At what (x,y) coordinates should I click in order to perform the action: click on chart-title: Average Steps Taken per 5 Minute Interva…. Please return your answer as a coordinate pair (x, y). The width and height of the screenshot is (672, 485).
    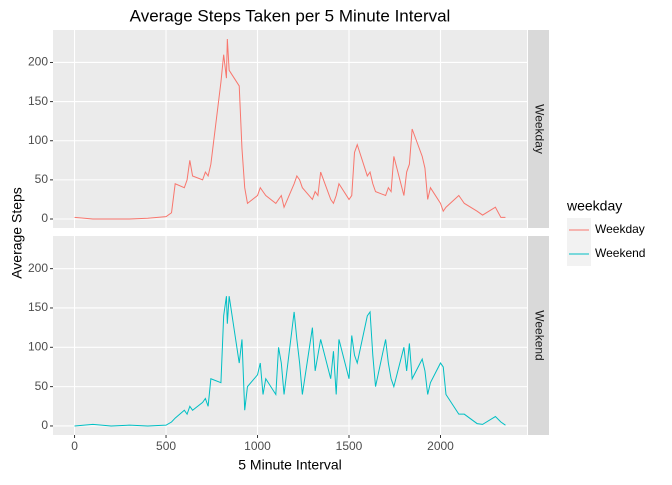
    Looking at the image, I should click on (290, 15).